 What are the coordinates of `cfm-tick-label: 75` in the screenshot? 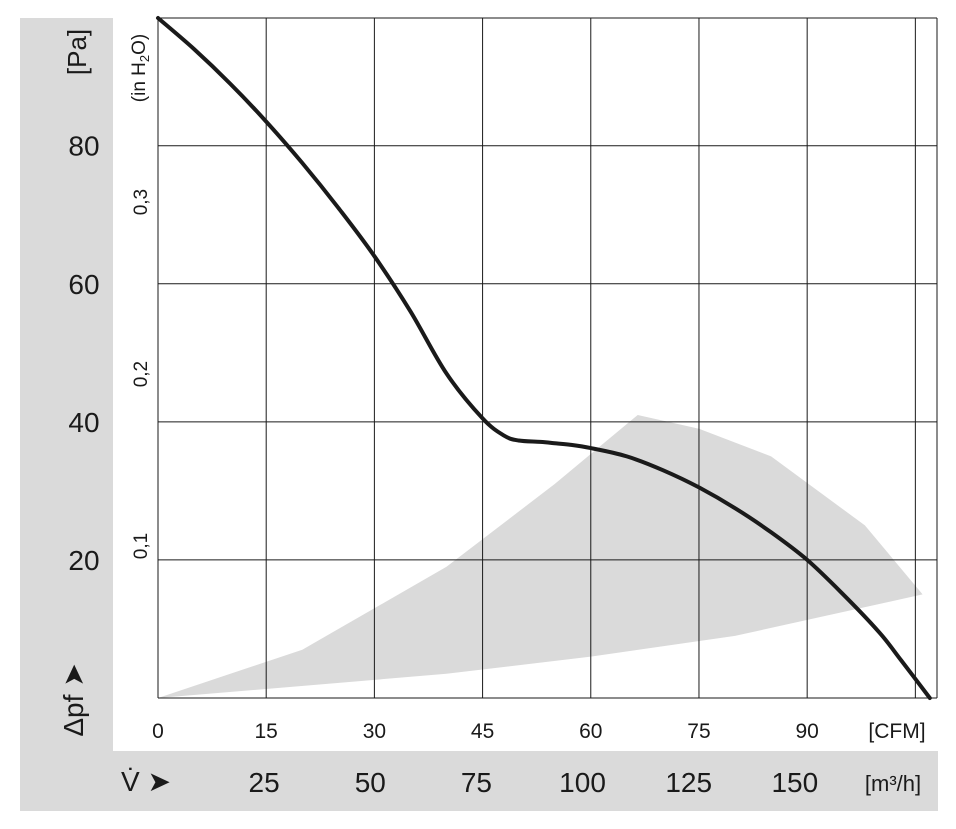 It's located at (698, 731).